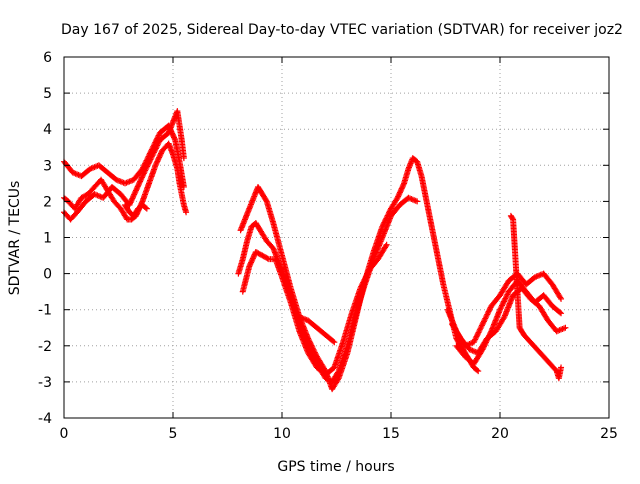 The height and width of the screenshot is (484, 640). I want to click on x-tick-label: 5, so click(173, 434).